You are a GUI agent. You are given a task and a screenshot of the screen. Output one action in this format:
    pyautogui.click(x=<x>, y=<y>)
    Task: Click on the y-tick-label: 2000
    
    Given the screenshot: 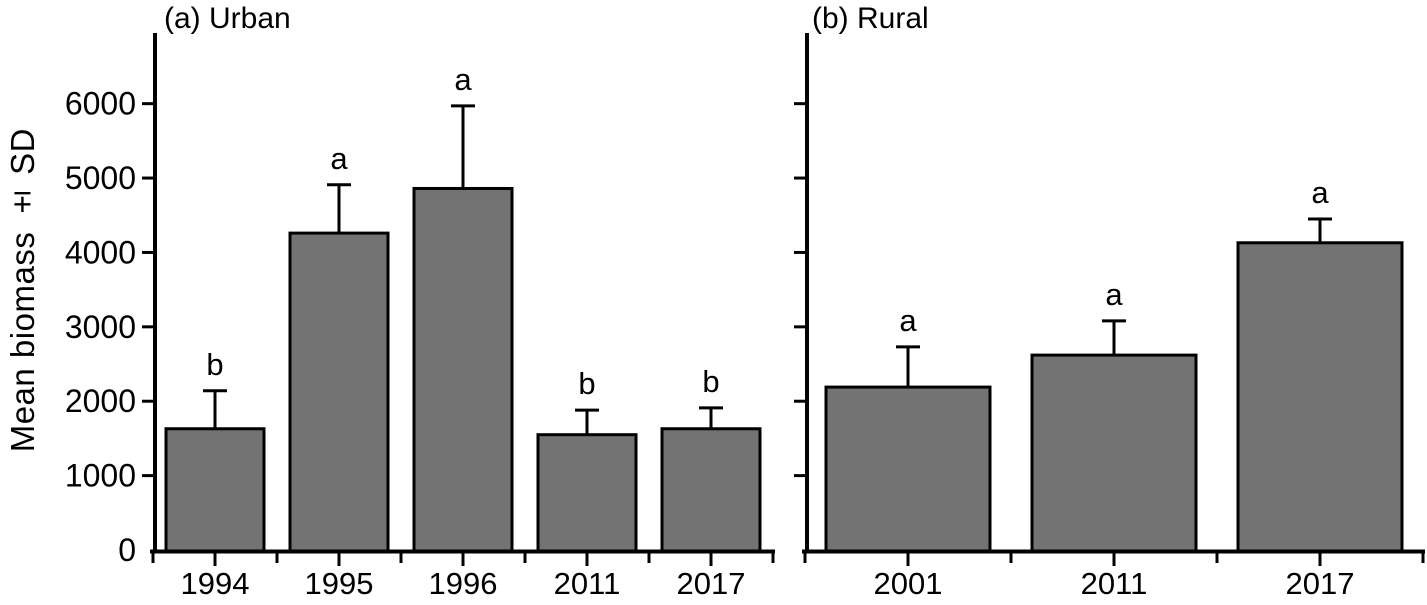 What is the action you would take?
    pyautogui.click(x=100, y=401)
    